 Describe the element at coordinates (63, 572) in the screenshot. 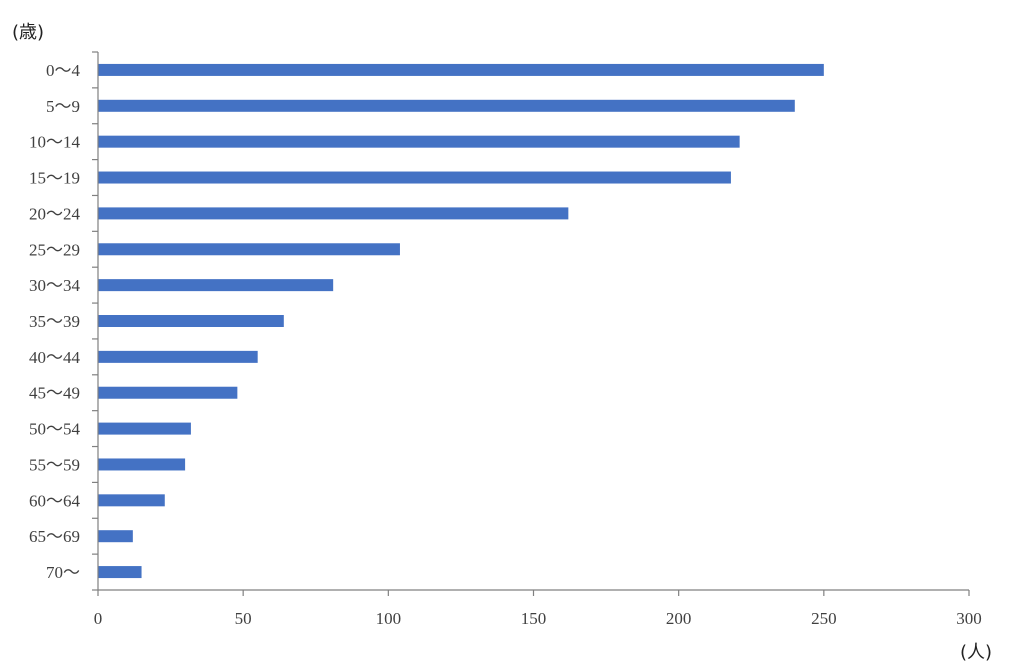

I see `y-tick-label: 70～` at that location.